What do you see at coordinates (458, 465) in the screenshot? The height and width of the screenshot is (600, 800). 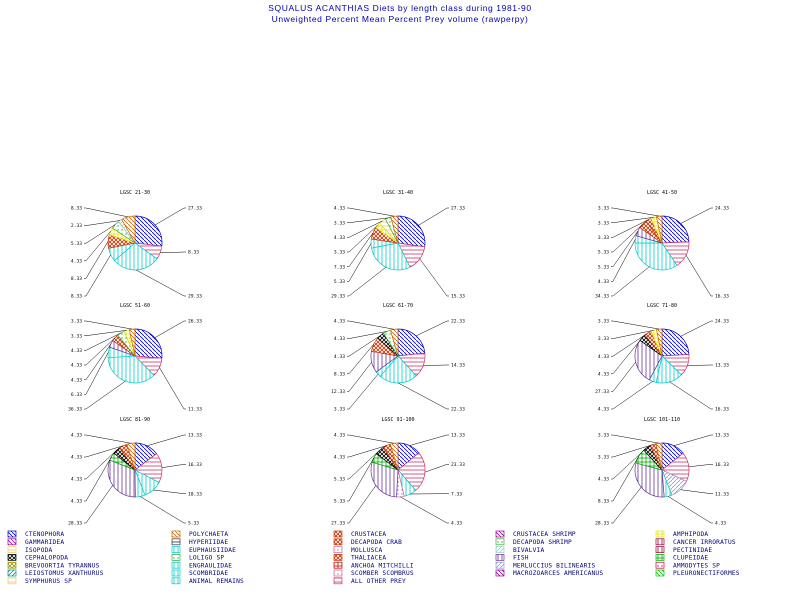 I see `data-label: 23.33` at bounding box center [458, 465].